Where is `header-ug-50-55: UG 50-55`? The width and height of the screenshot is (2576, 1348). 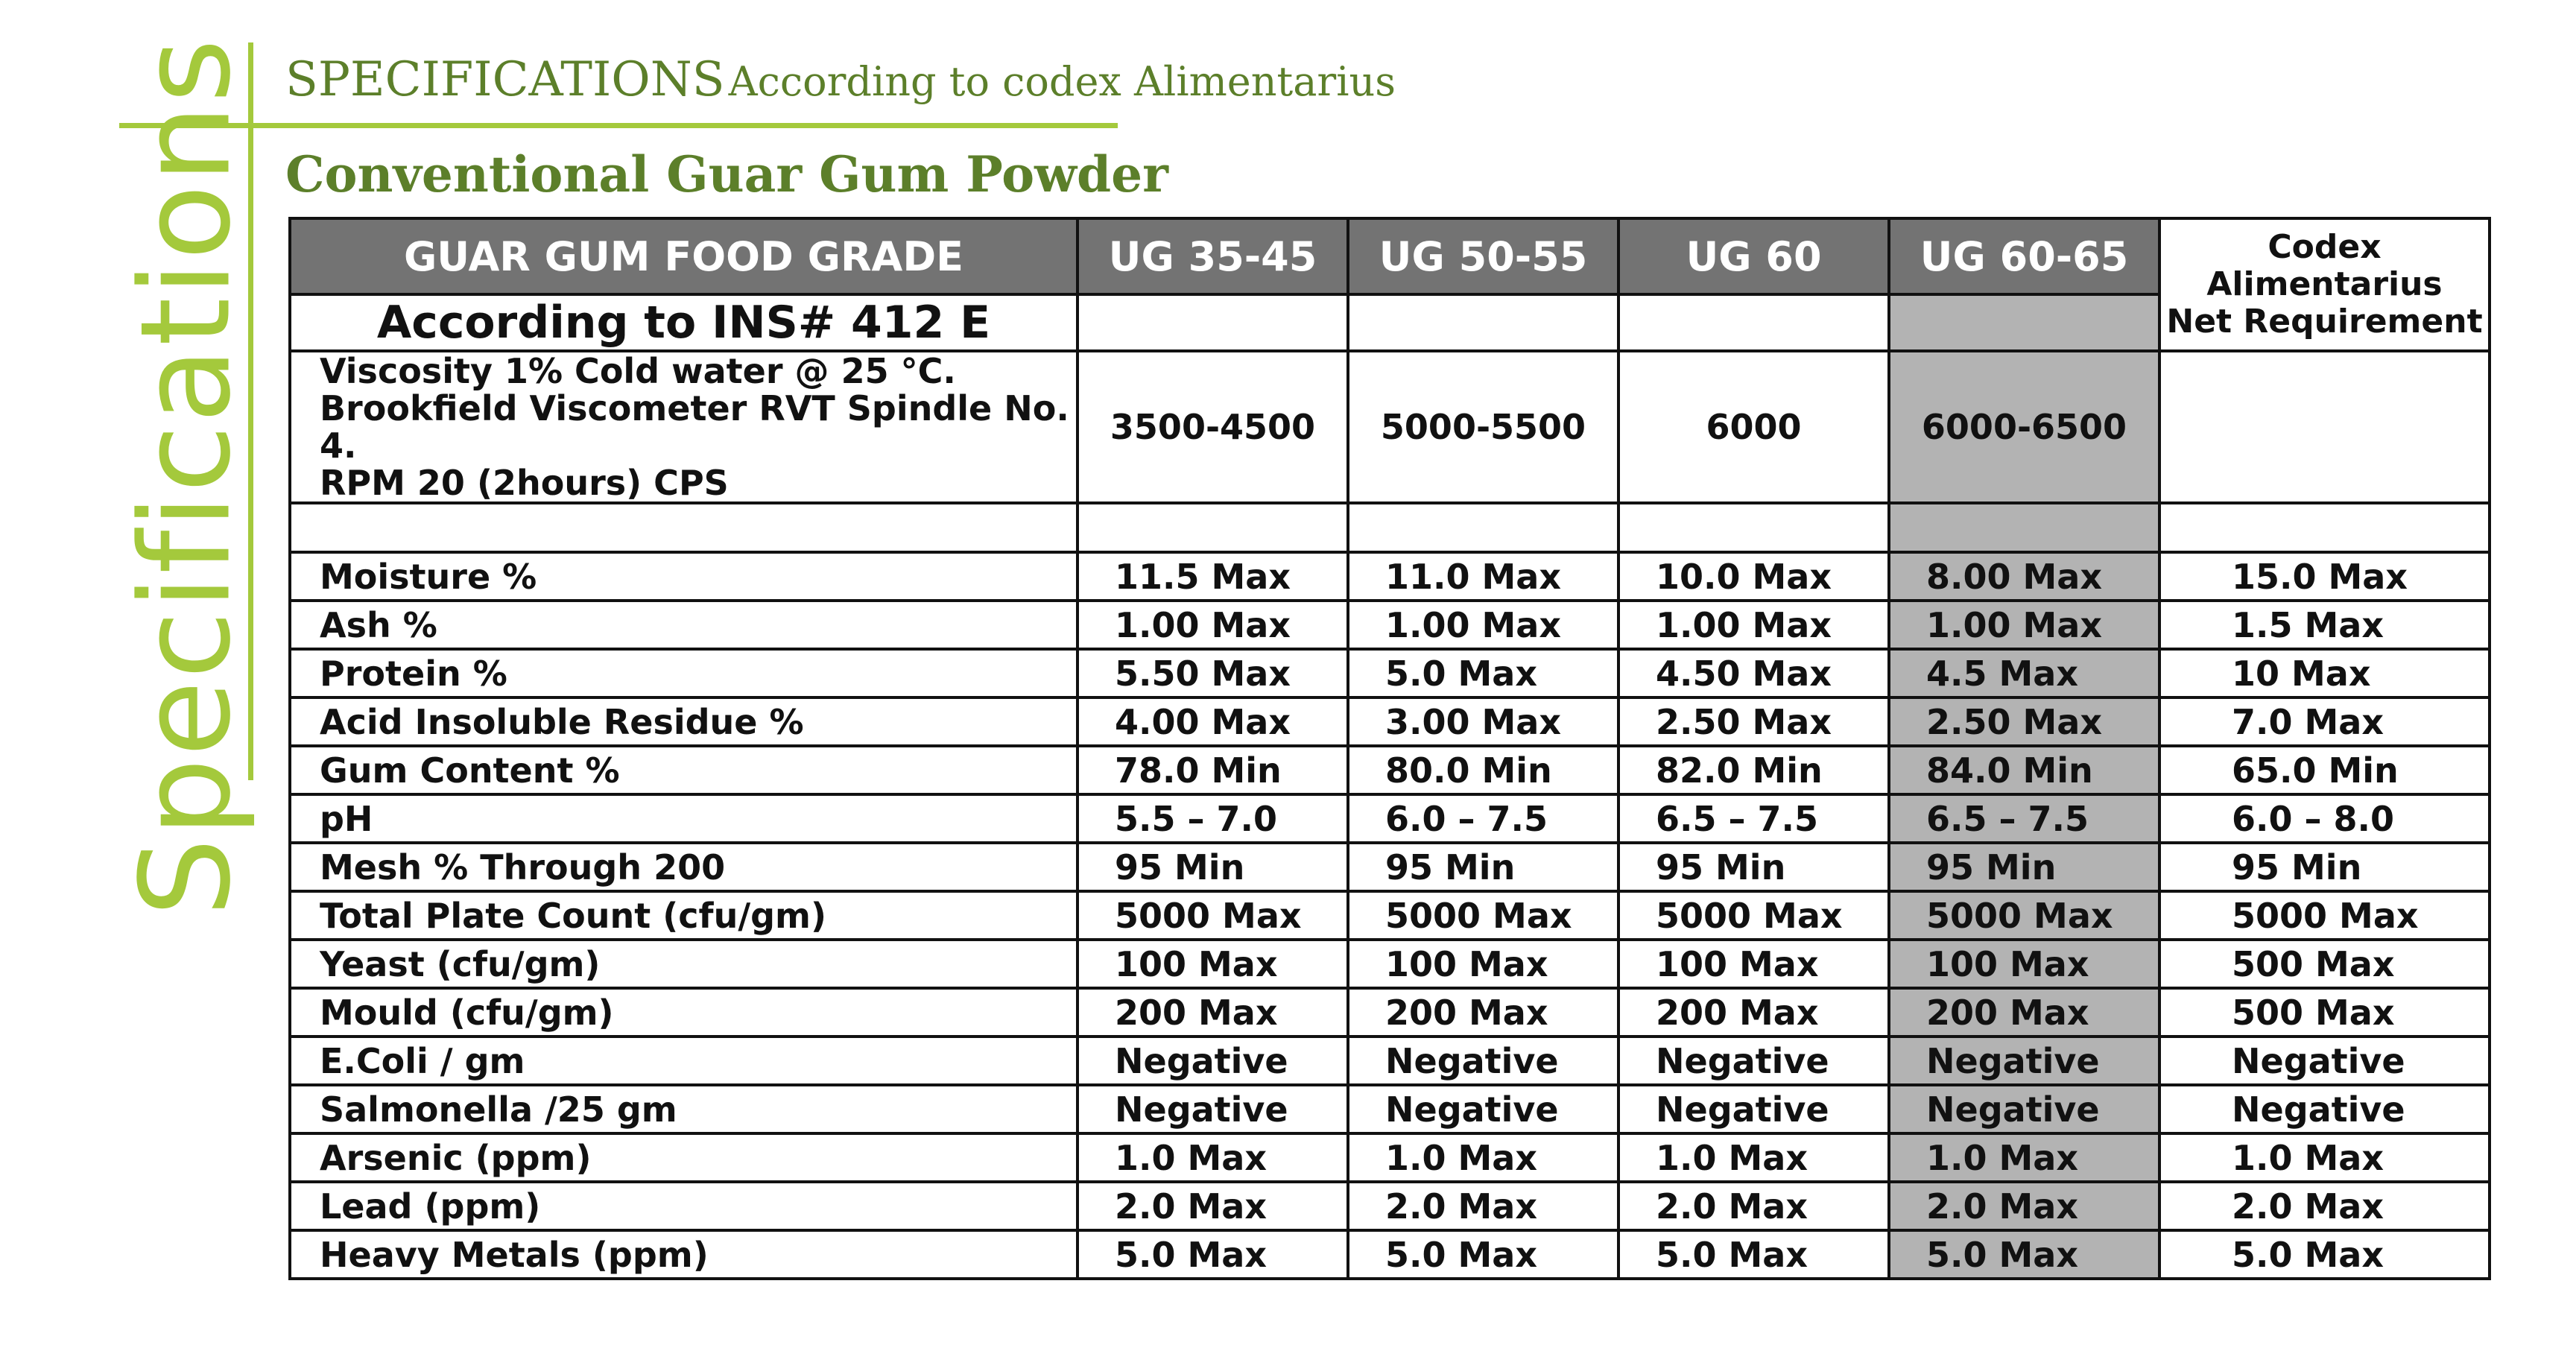
header-ug-50-55: UG 50-55 is located at coordinates (1483, 256).